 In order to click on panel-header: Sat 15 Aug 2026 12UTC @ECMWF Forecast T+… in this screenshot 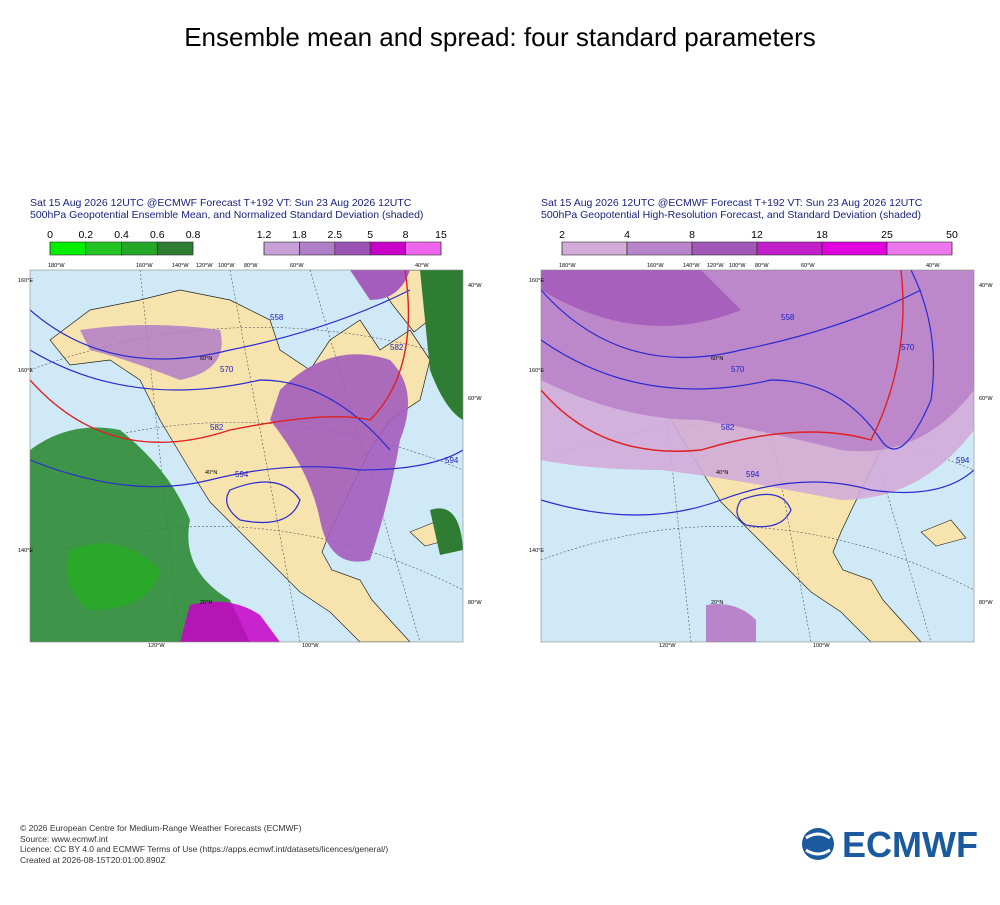, I will do `click(221, 203)`.